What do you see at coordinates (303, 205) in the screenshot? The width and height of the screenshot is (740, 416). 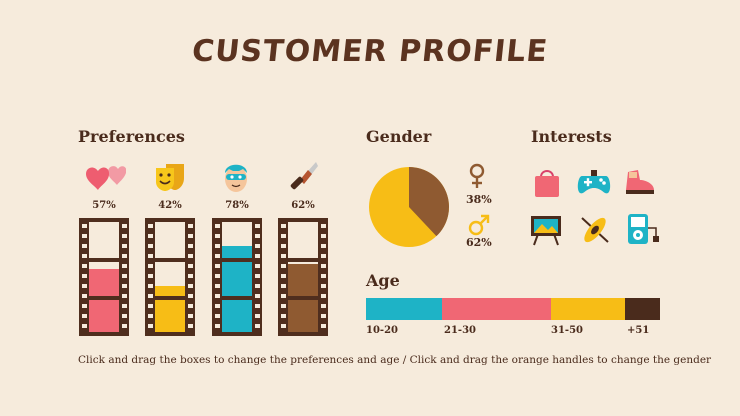 I see `preference-percent-4: 62%` at bounding box center [303, 205].